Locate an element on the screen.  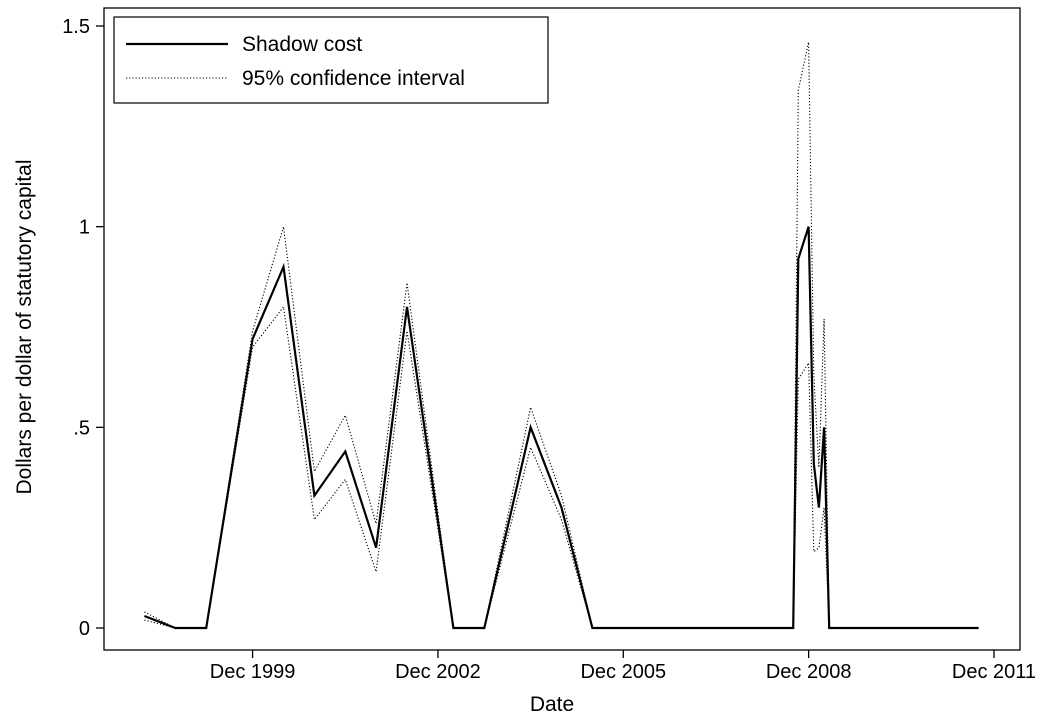
x-axis: Dec 1999 Dec 2002 Dec 2005 Dec 2008 Dec 2011 is located at coordinates (623, 666).